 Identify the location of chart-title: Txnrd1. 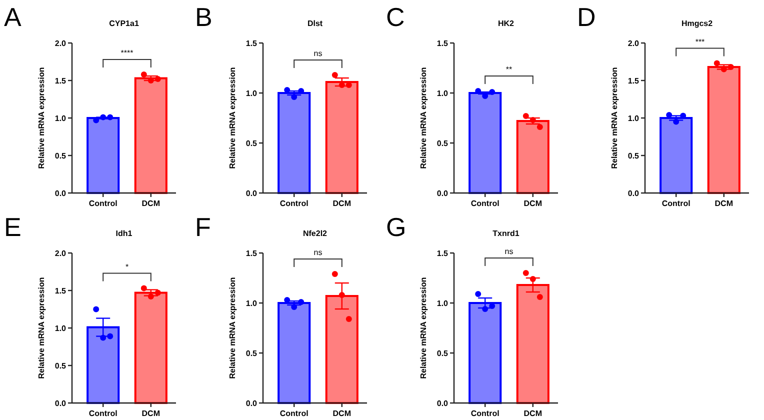
(506, 233).